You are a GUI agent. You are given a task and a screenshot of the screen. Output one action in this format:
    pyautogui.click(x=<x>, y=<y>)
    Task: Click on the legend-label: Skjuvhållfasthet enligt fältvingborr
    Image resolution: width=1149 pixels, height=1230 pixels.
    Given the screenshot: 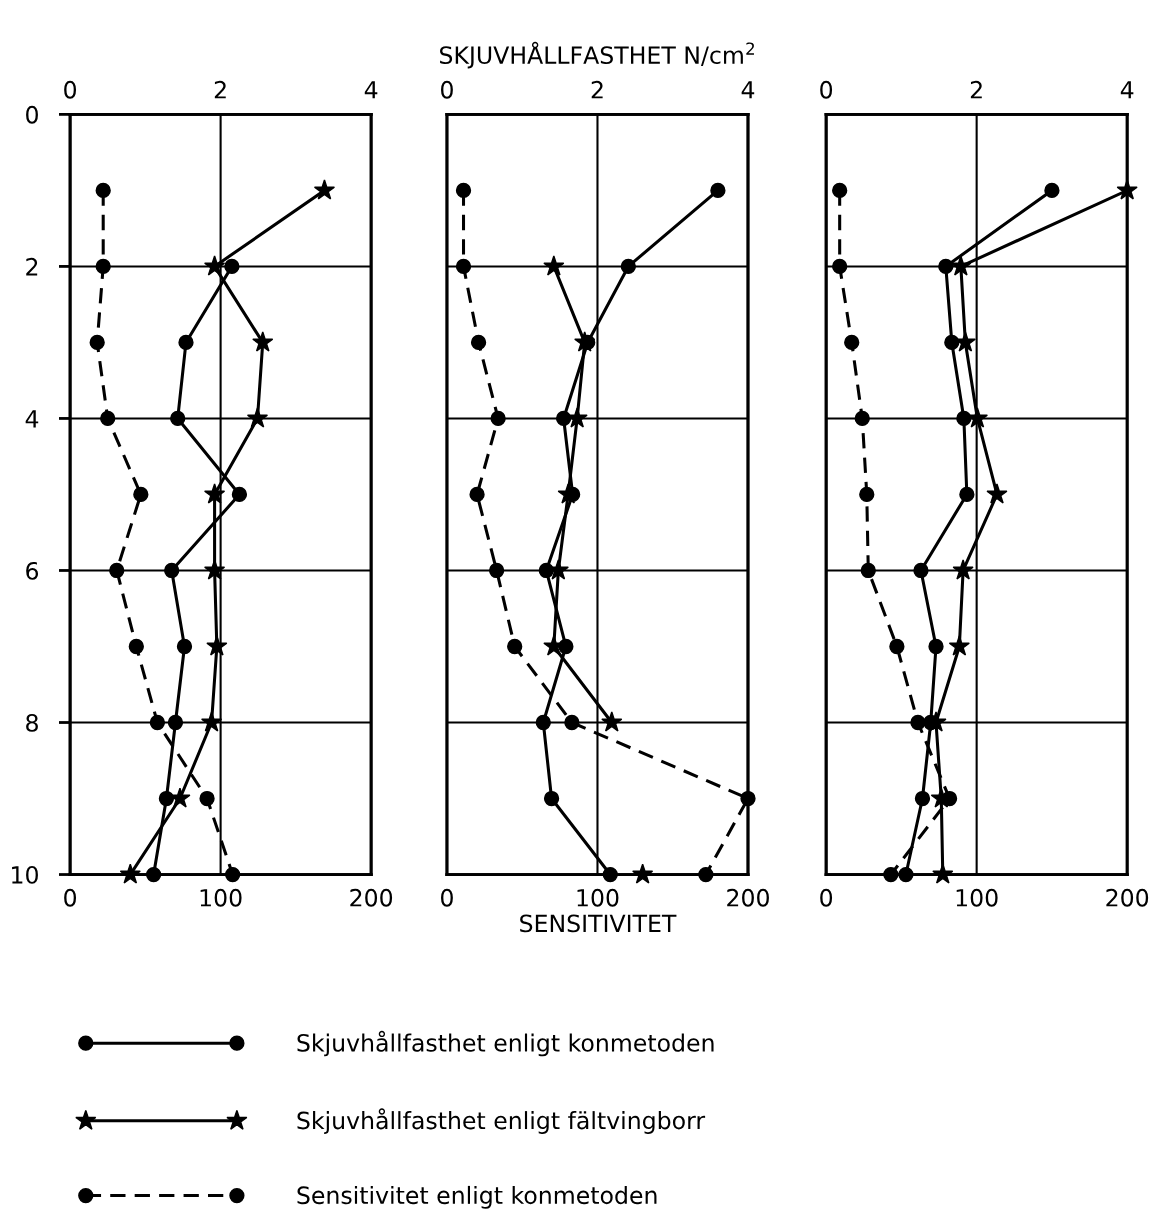 What is the action you would take?
    pyautogui.click(x=501, y=1121)
    